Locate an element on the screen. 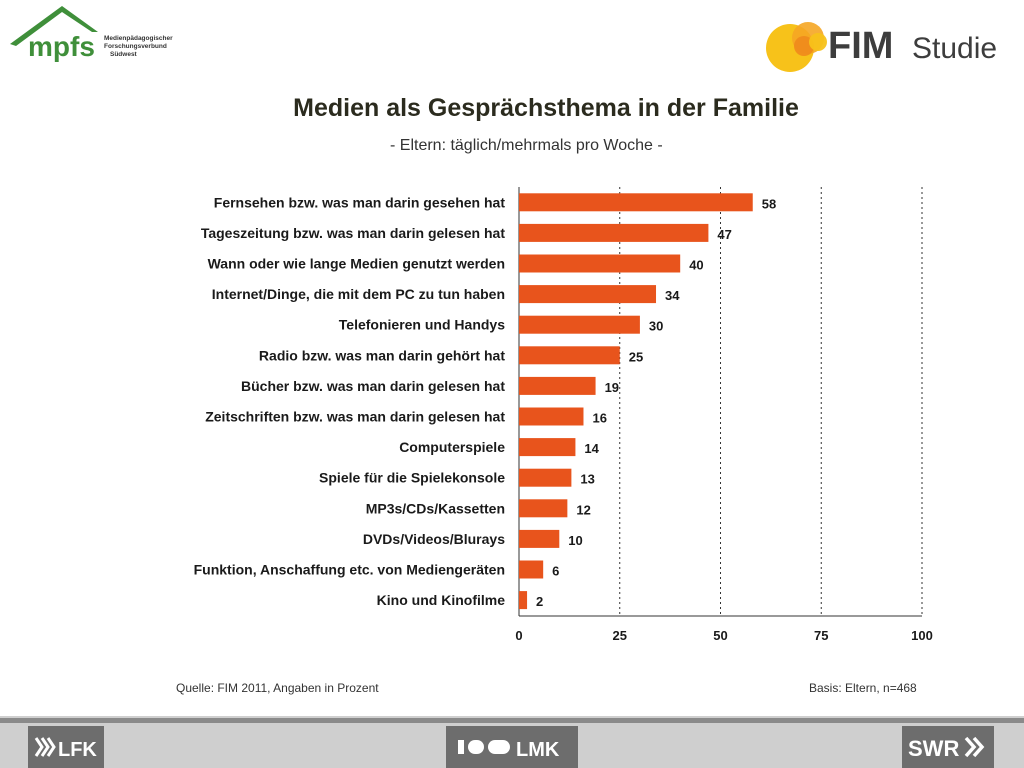 The width and height of the screenshot is (1024, 768). category-label: Fernsehen bzw. was man darin gesehen hat is located at coordinates (360, 202).